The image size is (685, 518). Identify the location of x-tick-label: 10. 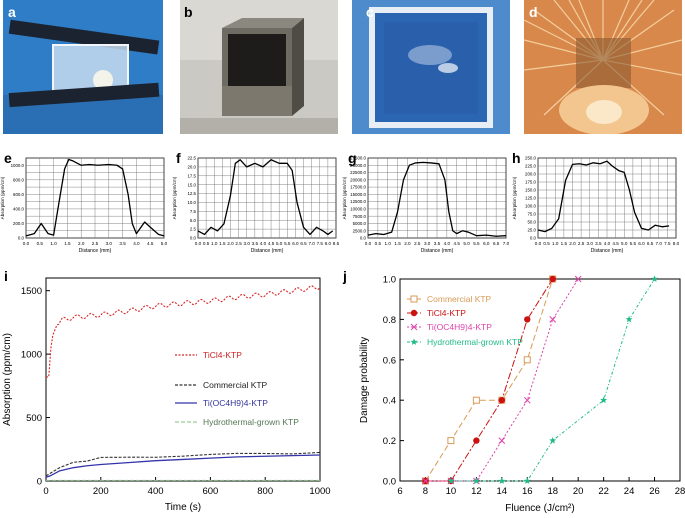
(451, 491).